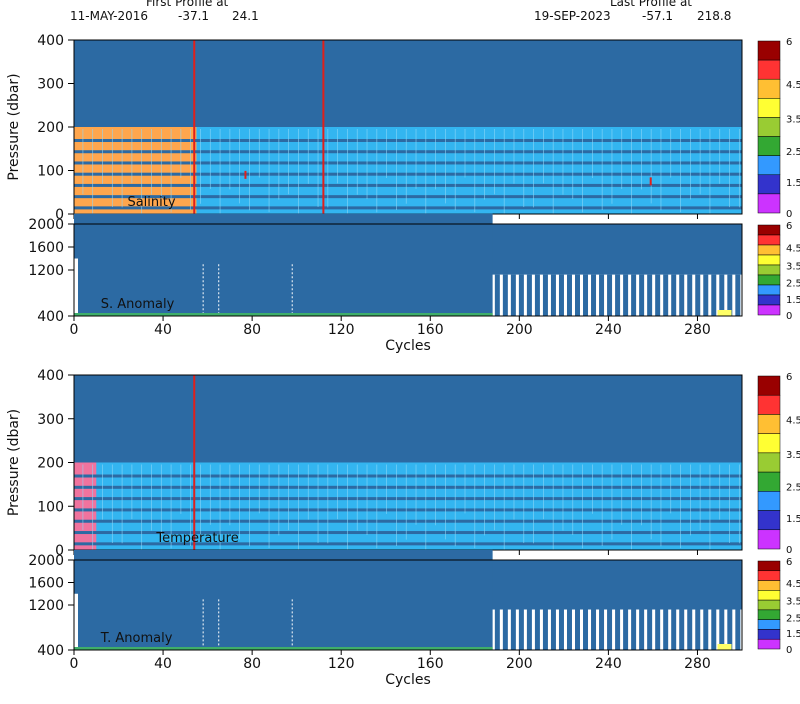 The height and width of the screenshot is (704, 800). Describe the element at coordinates (46, 248) in the screenshot. I see `s-anomaly-y-tick-label: 1600` at that location.